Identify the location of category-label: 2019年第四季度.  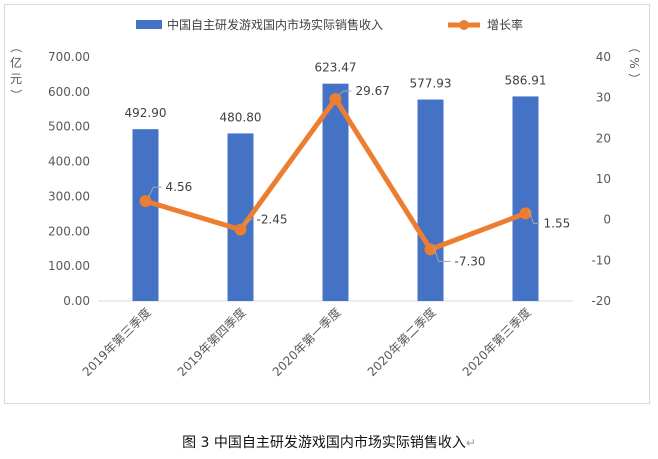
(211, 342).